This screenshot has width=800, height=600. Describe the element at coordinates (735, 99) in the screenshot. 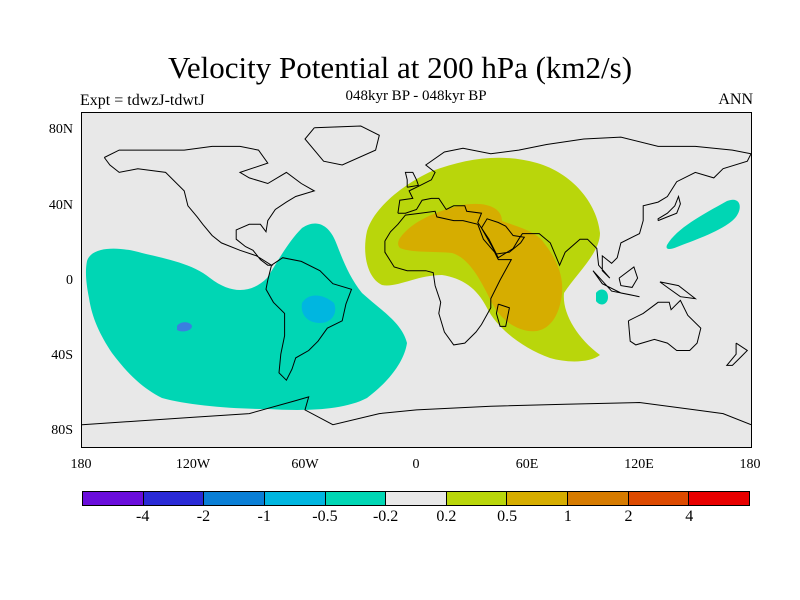

I see `season-label: ANN` at that location.